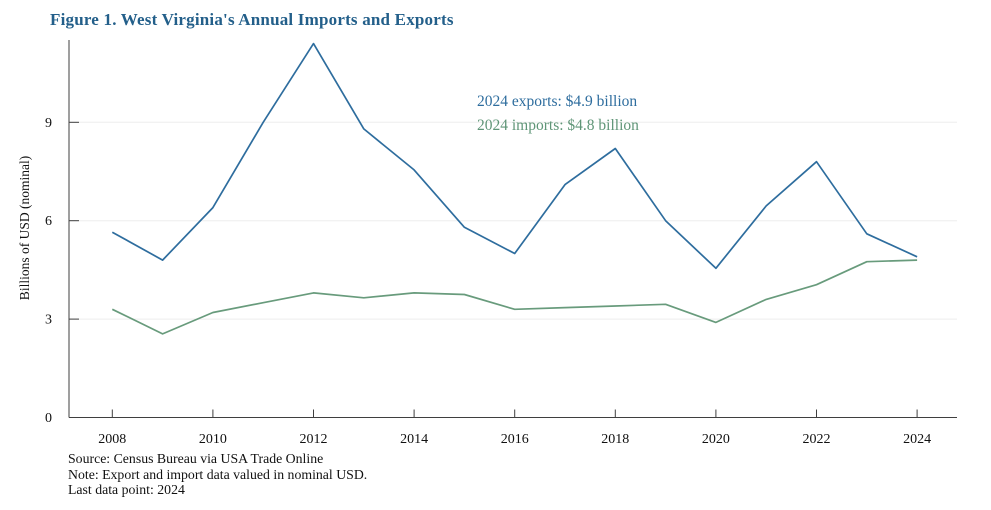 The height and width of the screenshot is (510, 991). What do you see at coordinates (514, 297) in the screenshot?
I see `imports-line` at bounding box center [514, 297].